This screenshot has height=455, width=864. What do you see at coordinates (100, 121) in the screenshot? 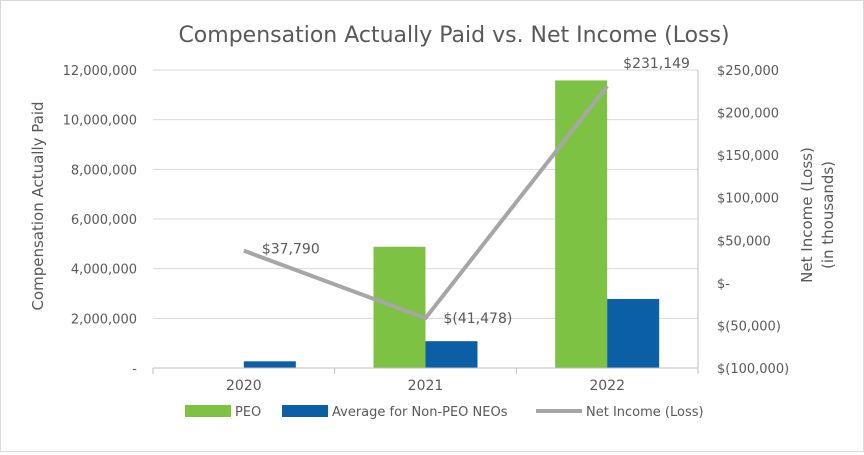
I see `left-tick-label: 10,000,000` at bounding box center [100, 121].